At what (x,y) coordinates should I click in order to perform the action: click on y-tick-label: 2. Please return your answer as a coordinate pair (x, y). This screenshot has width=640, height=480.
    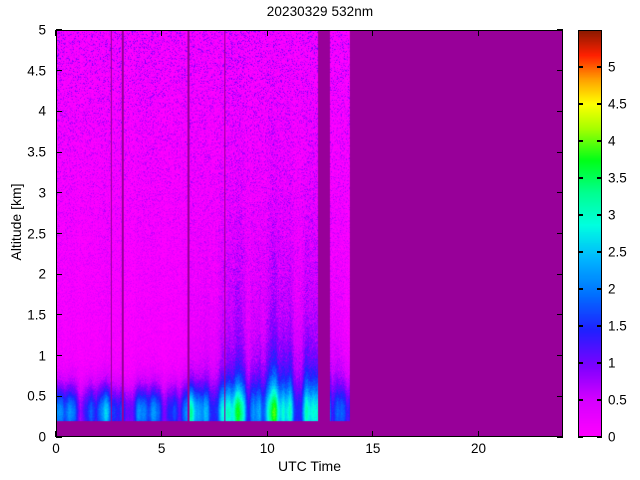
    Looking at the image, I should click on (42, 274).